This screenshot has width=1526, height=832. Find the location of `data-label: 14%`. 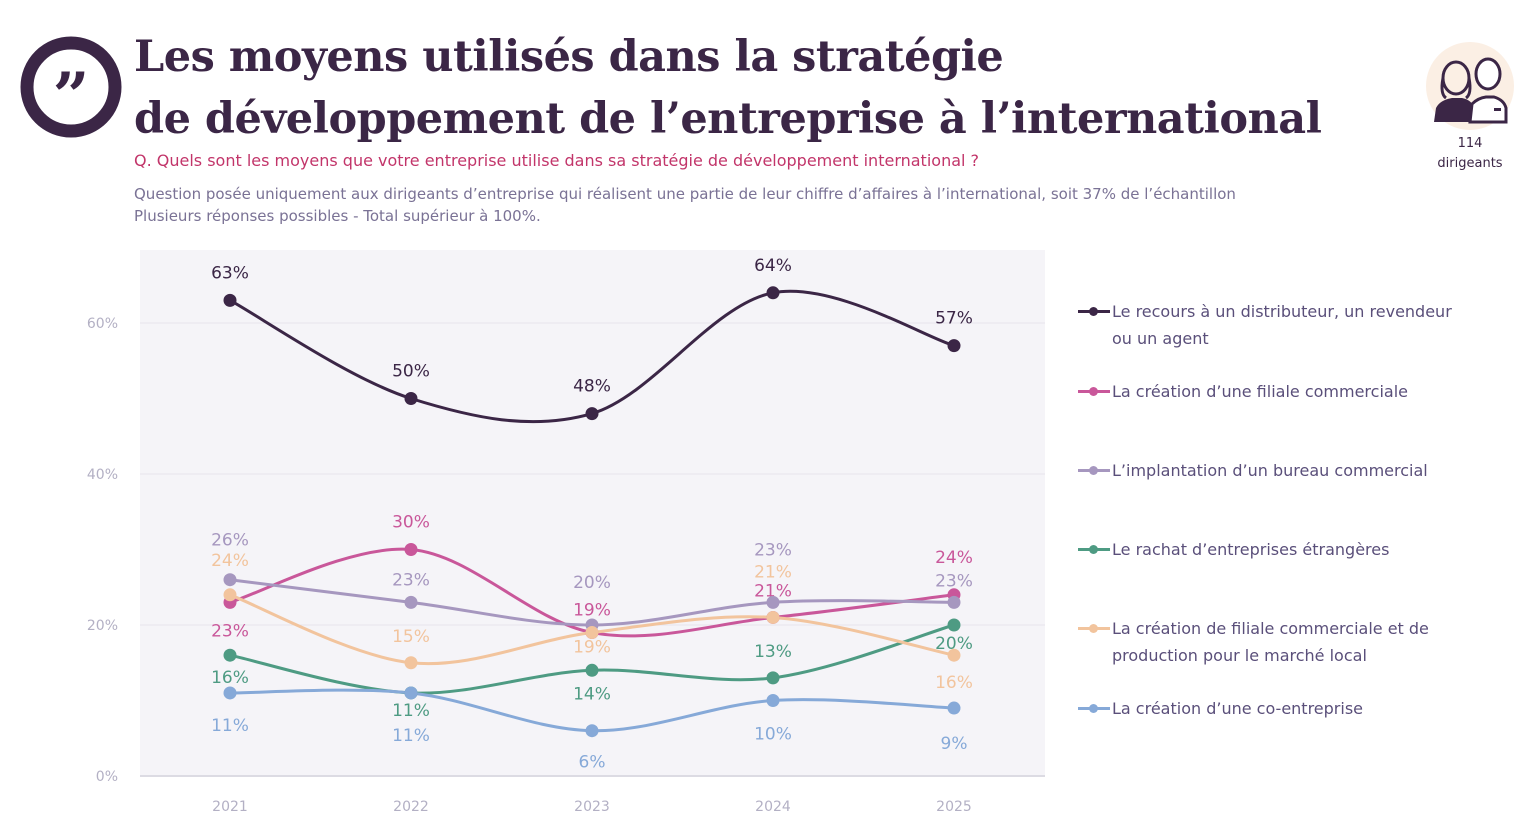

data-label: 14% is located at coordinates (592, 694).